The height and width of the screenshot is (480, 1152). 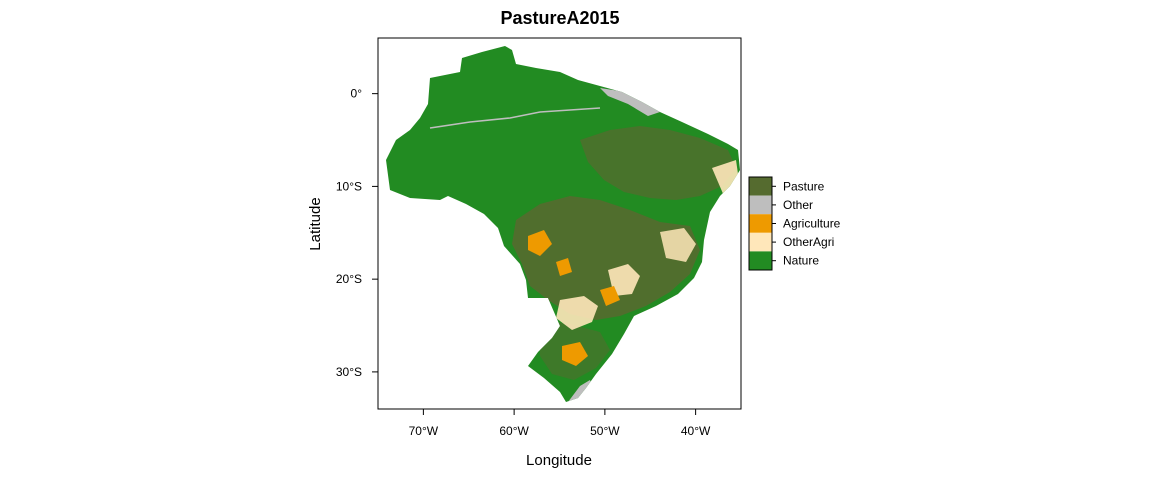 What do you see at coordinates (515, 118) in the screenshot?
I see `amazon-river` at bounding box center [515, 118].